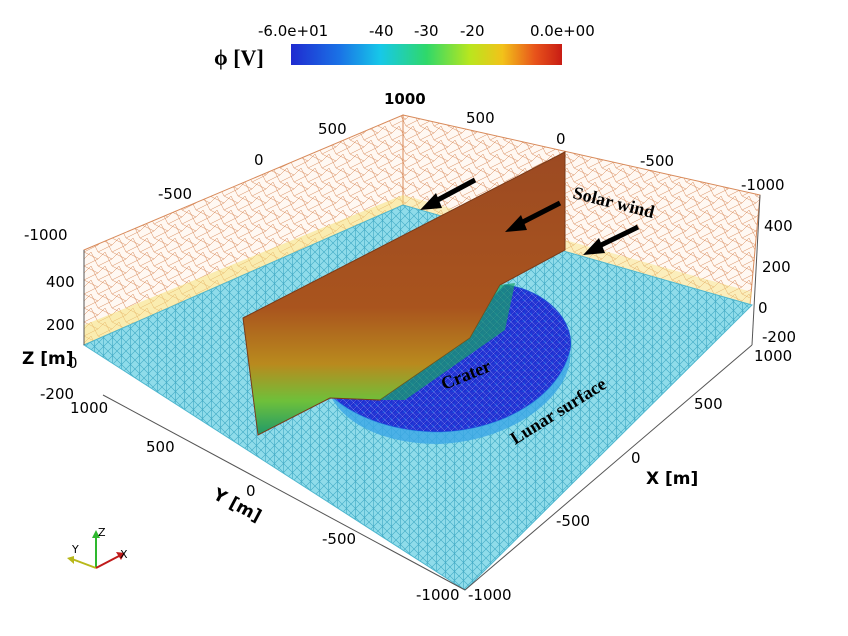 This screenshot has width=848, height=636. I want to click on z-tick-right-400: 400, so click(778, 226).